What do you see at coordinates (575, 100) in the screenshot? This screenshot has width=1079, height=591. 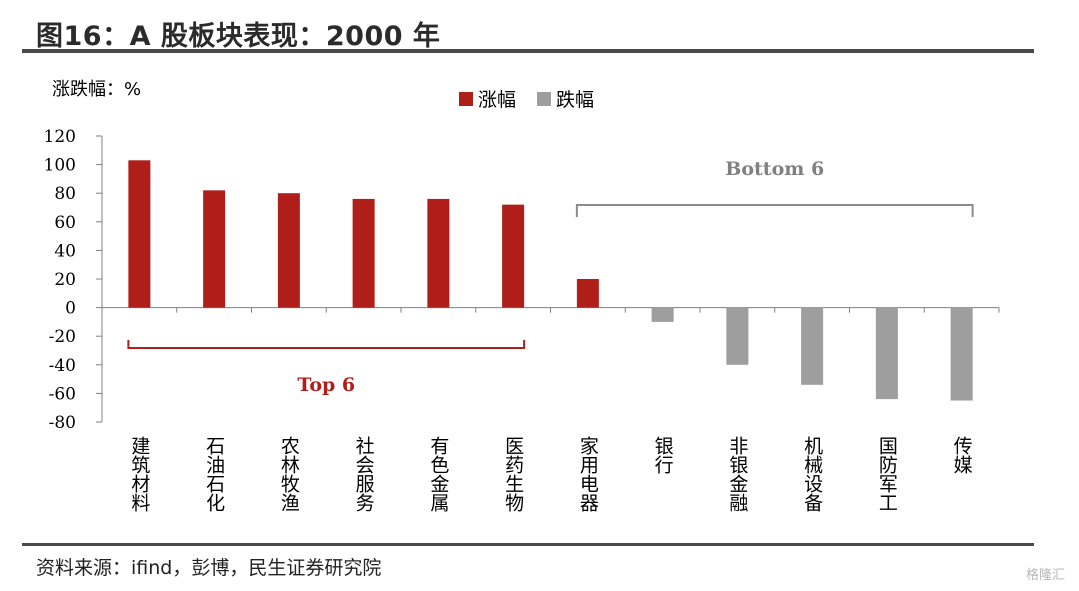 I see `legend-label-fall: 跌幅` at bounding box center [575, 100].